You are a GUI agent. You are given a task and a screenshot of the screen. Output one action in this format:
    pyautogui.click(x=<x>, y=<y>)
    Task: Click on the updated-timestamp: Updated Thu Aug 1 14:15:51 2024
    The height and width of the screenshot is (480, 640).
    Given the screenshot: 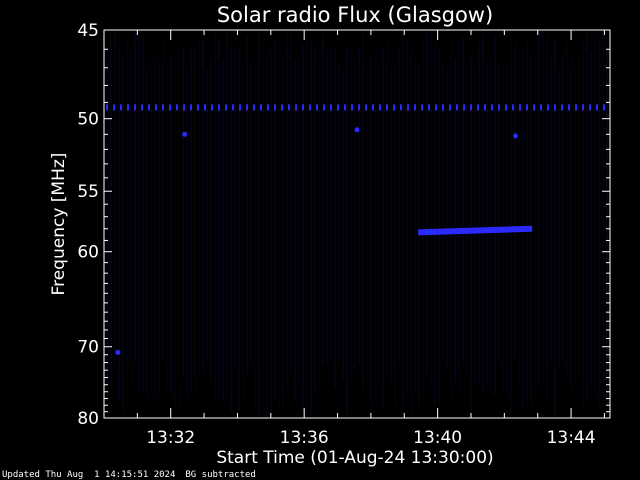 What is the action you would take?
    pyautogui.click(x=89, y=475)
    